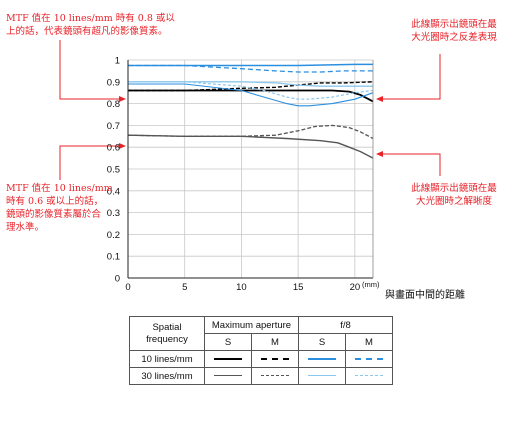  Describe the element at coordinates (412, 164) in the screenshot. I see `arrow-bottom-right` at that location.